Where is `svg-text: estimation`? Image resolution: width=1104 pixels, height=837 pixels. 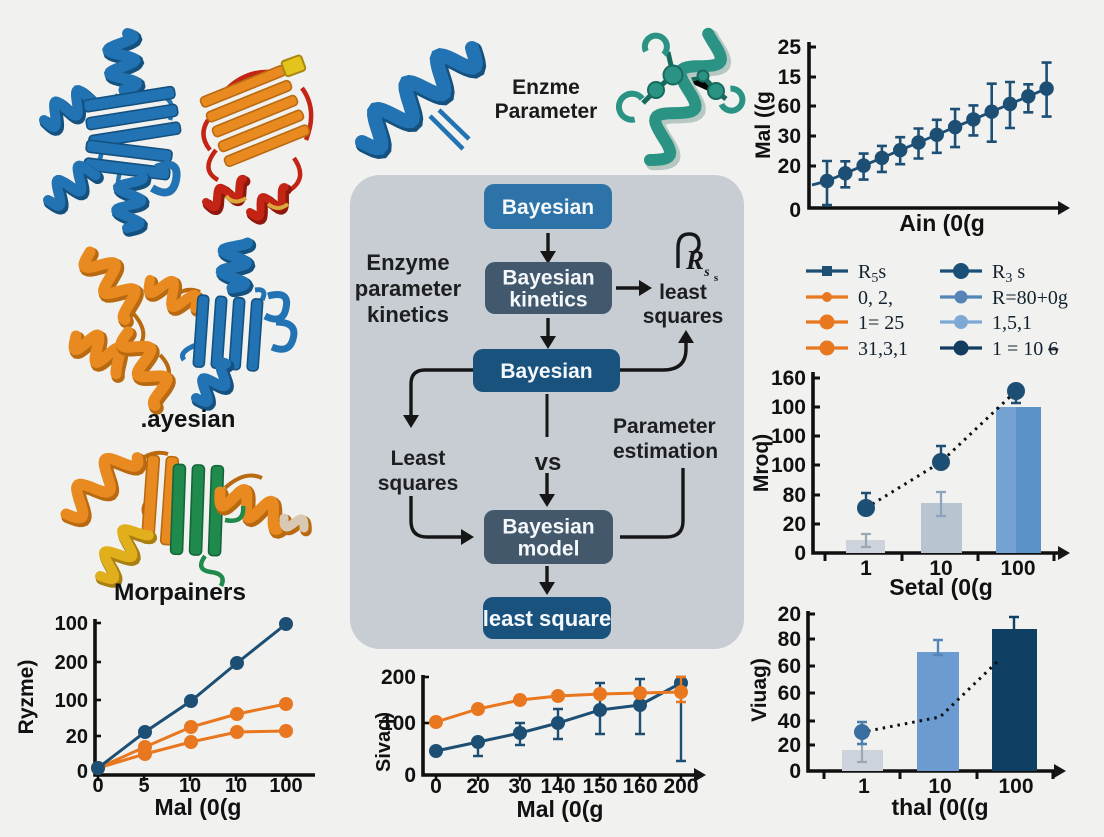
svg-text: estimation is located at coordinates (665, 451).